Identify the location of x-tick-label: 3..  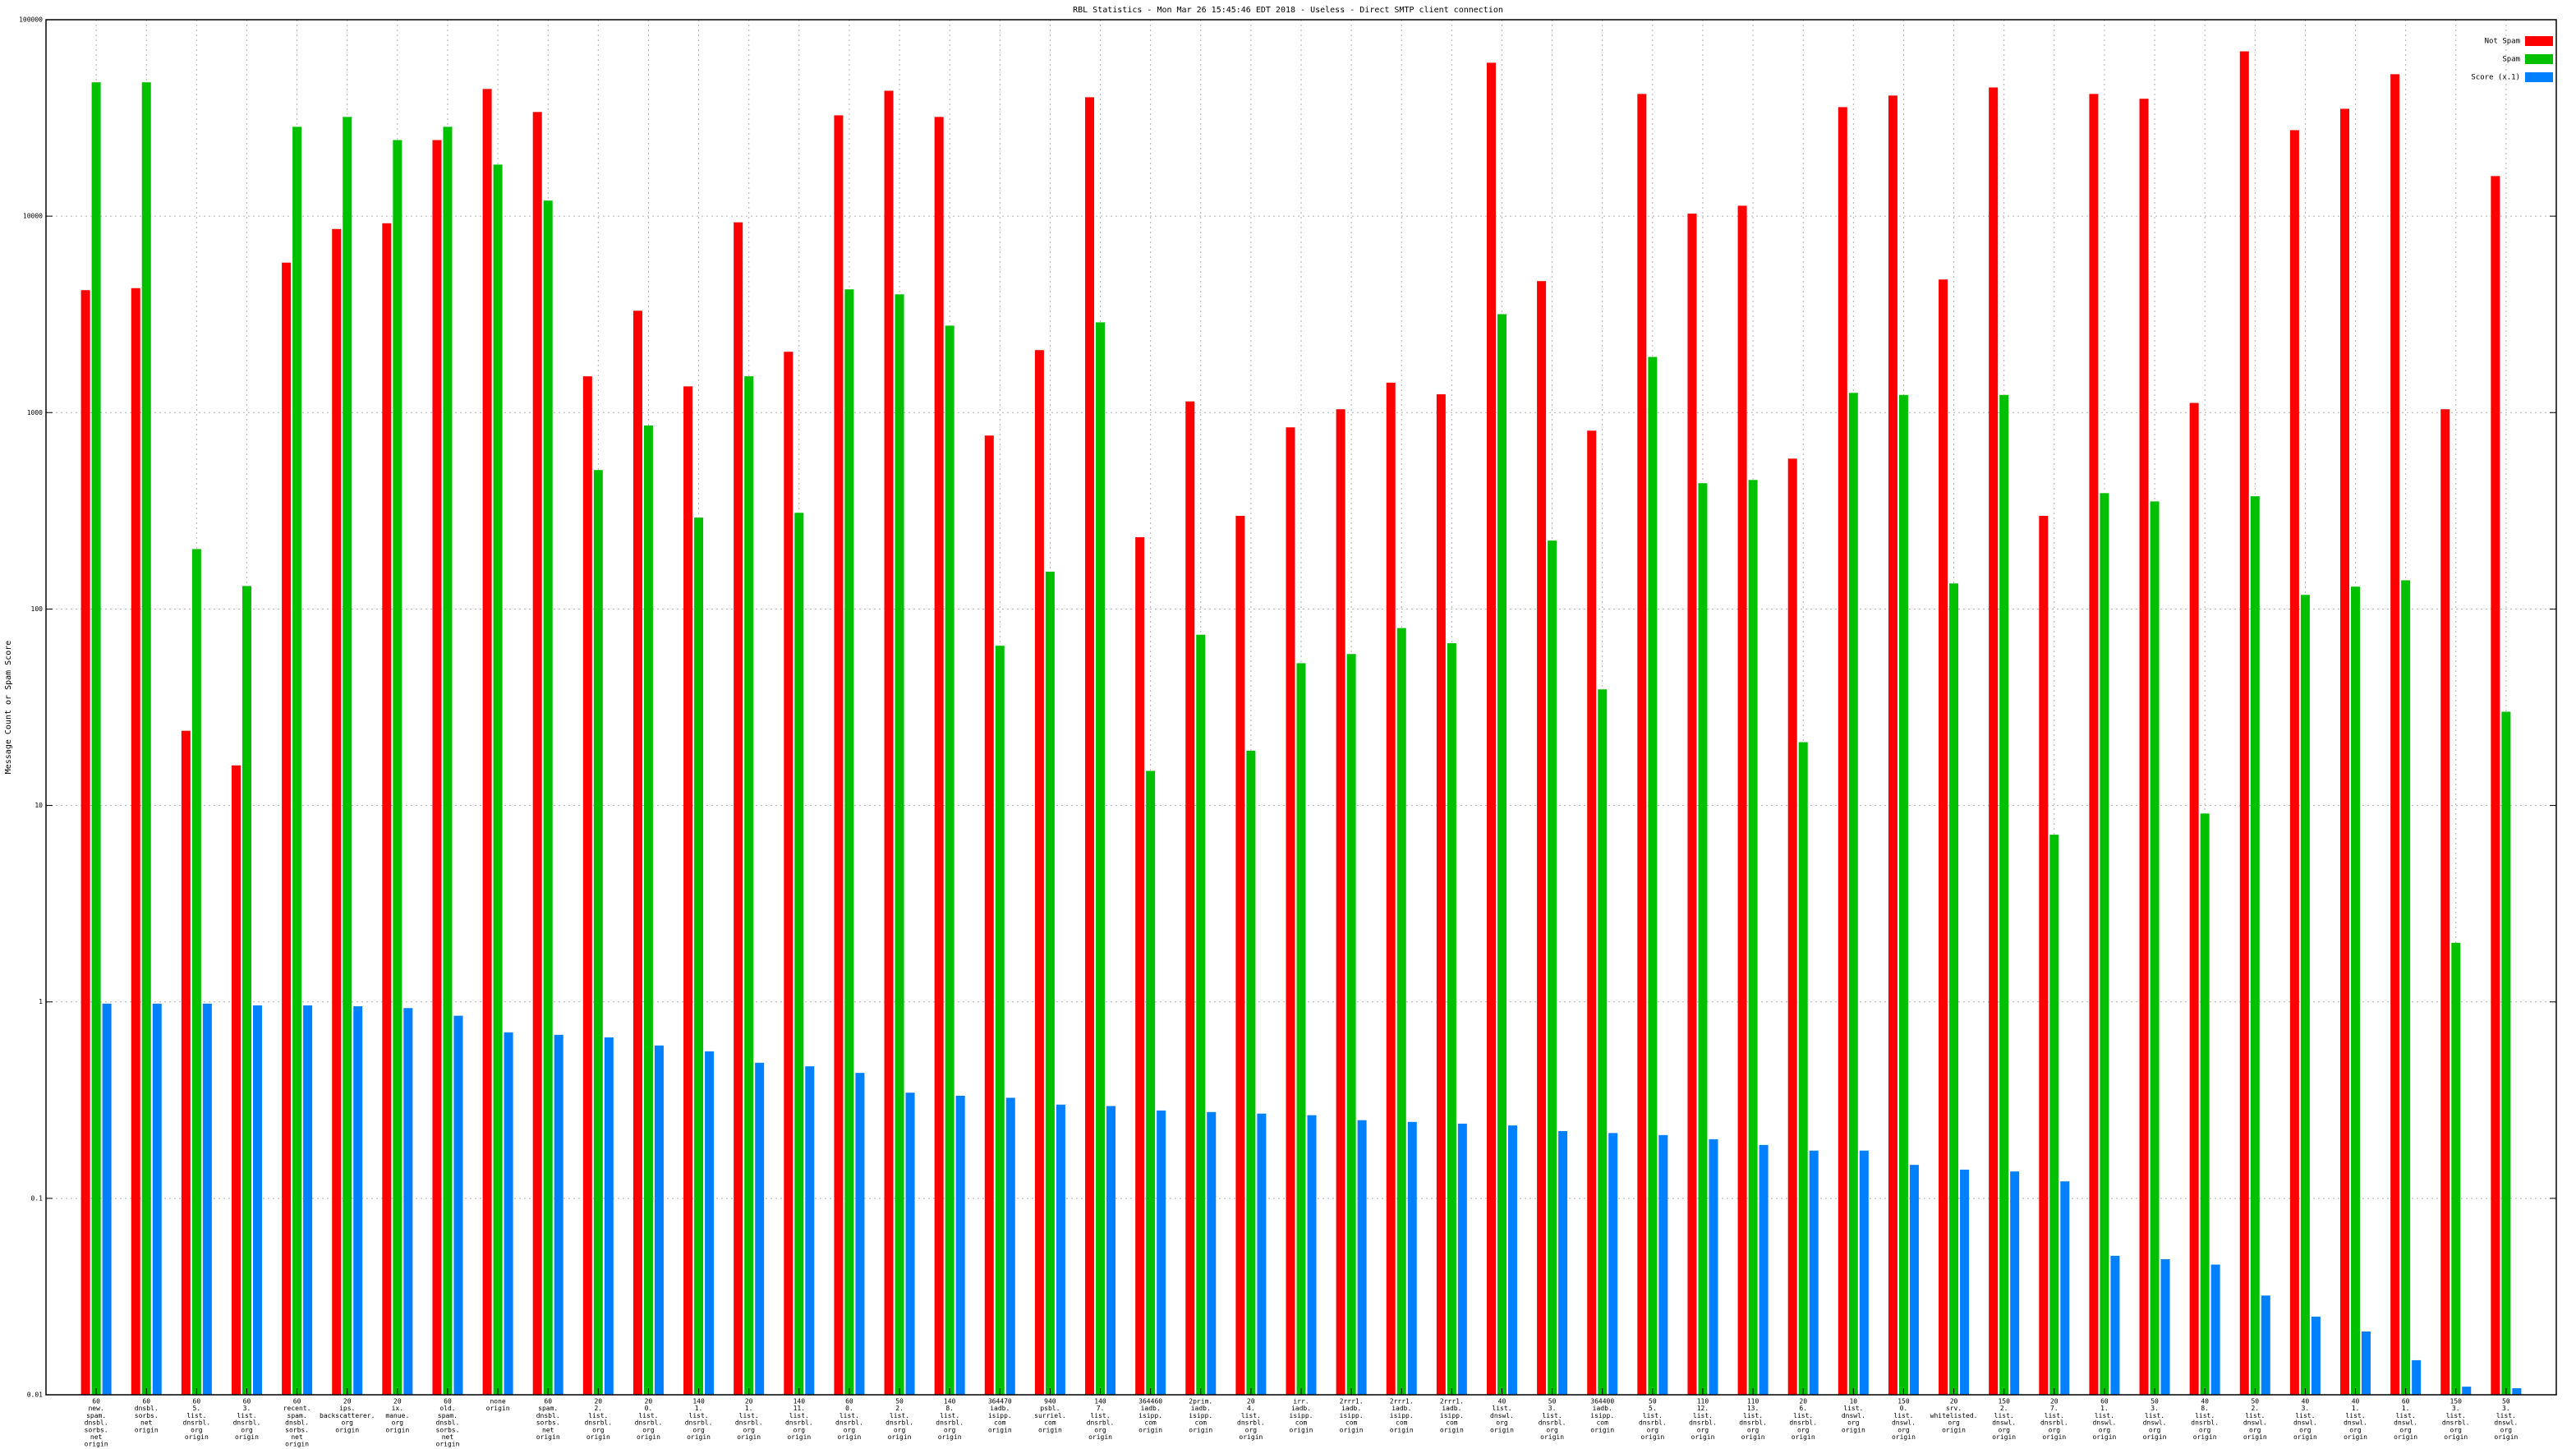
(2456, 1408).